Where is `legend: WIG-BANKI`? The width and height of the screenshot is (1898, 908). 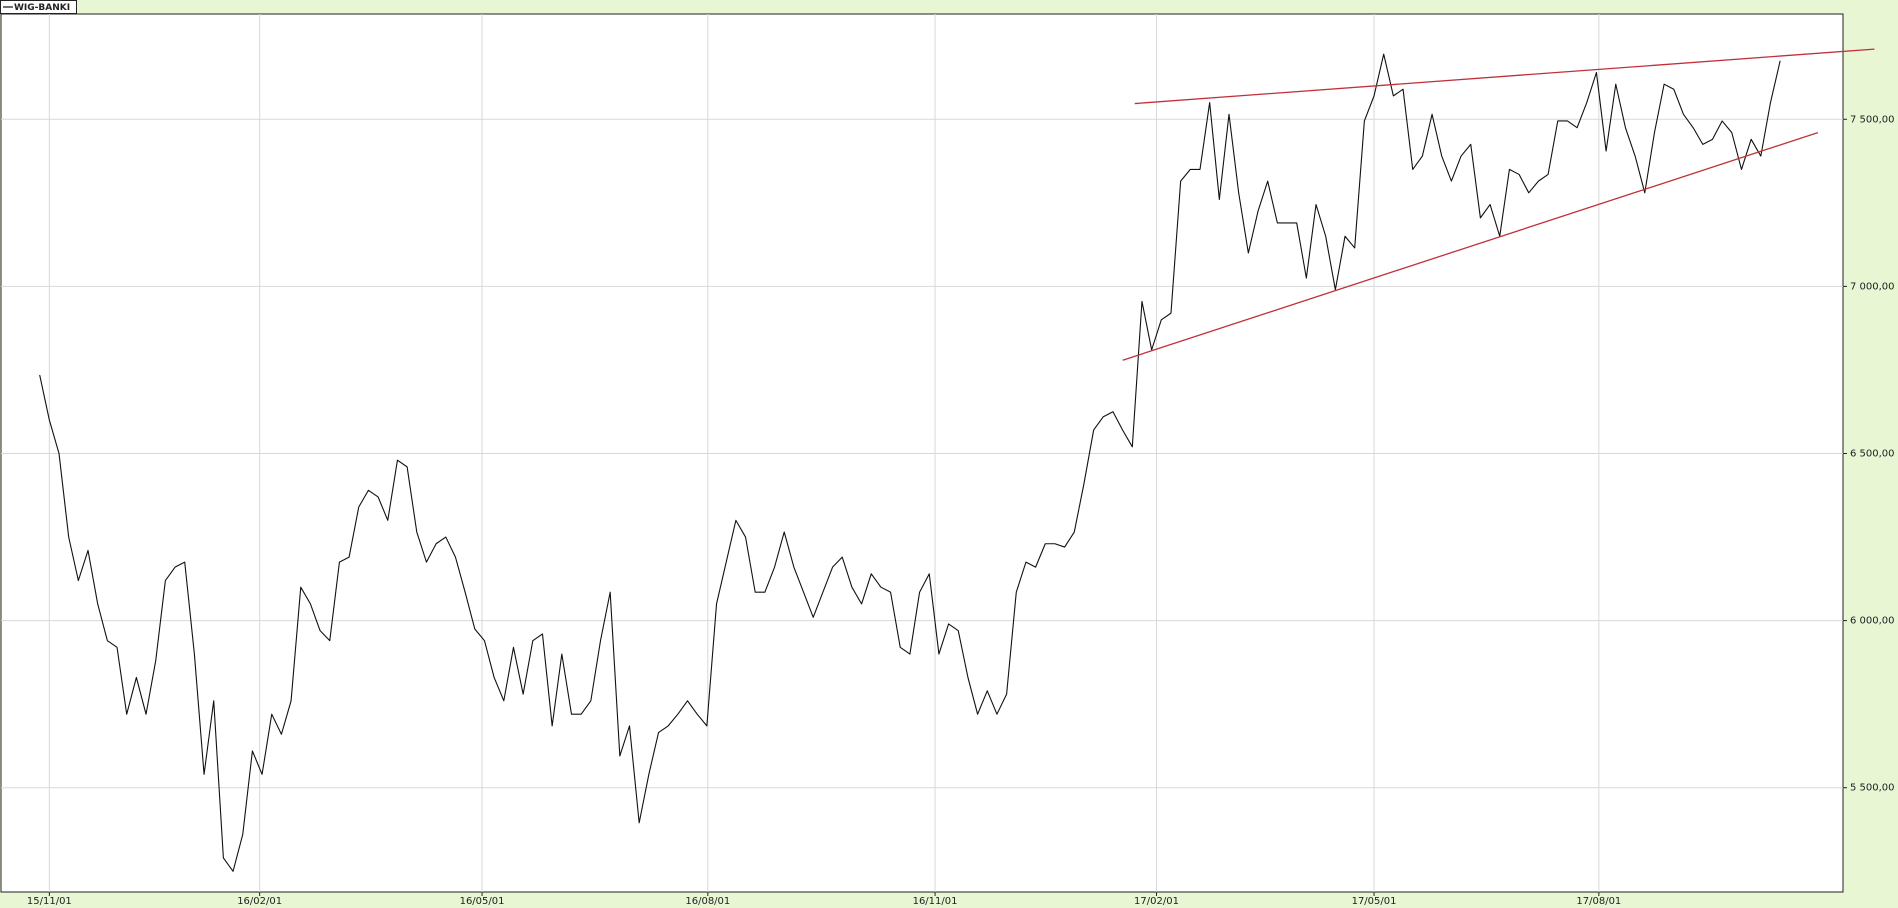
legend: WIG-BANKI is located at coordinates (38, 7).